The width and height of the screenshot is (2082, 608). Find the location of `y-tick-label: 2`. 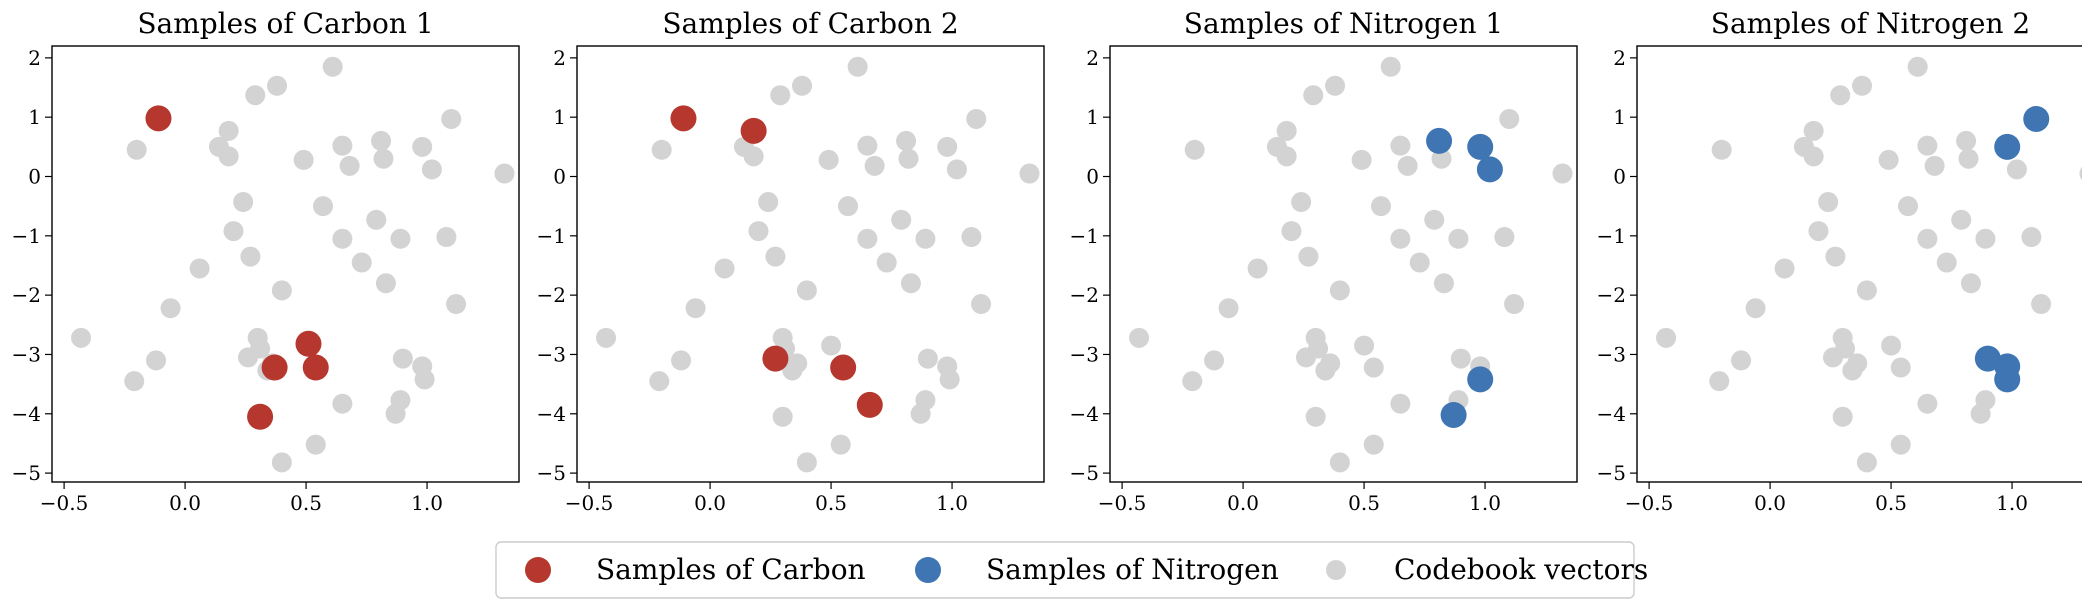

y-tick-label: 2 is located at coordinates (559, 58).